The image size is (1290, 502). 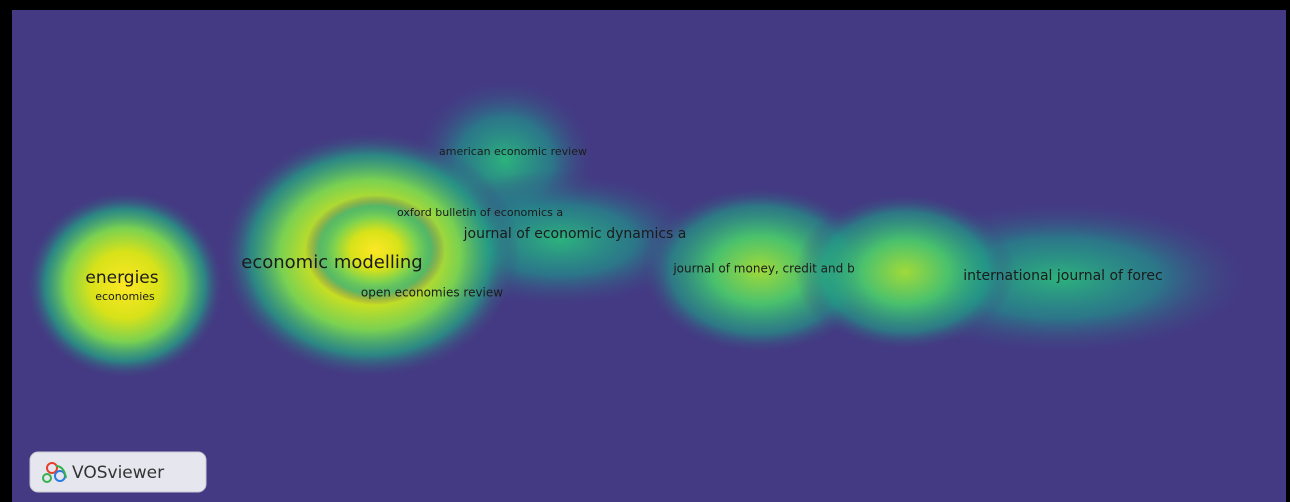 I want to click on map-label: journal of money, credit and b, so click(x=763, y=269).